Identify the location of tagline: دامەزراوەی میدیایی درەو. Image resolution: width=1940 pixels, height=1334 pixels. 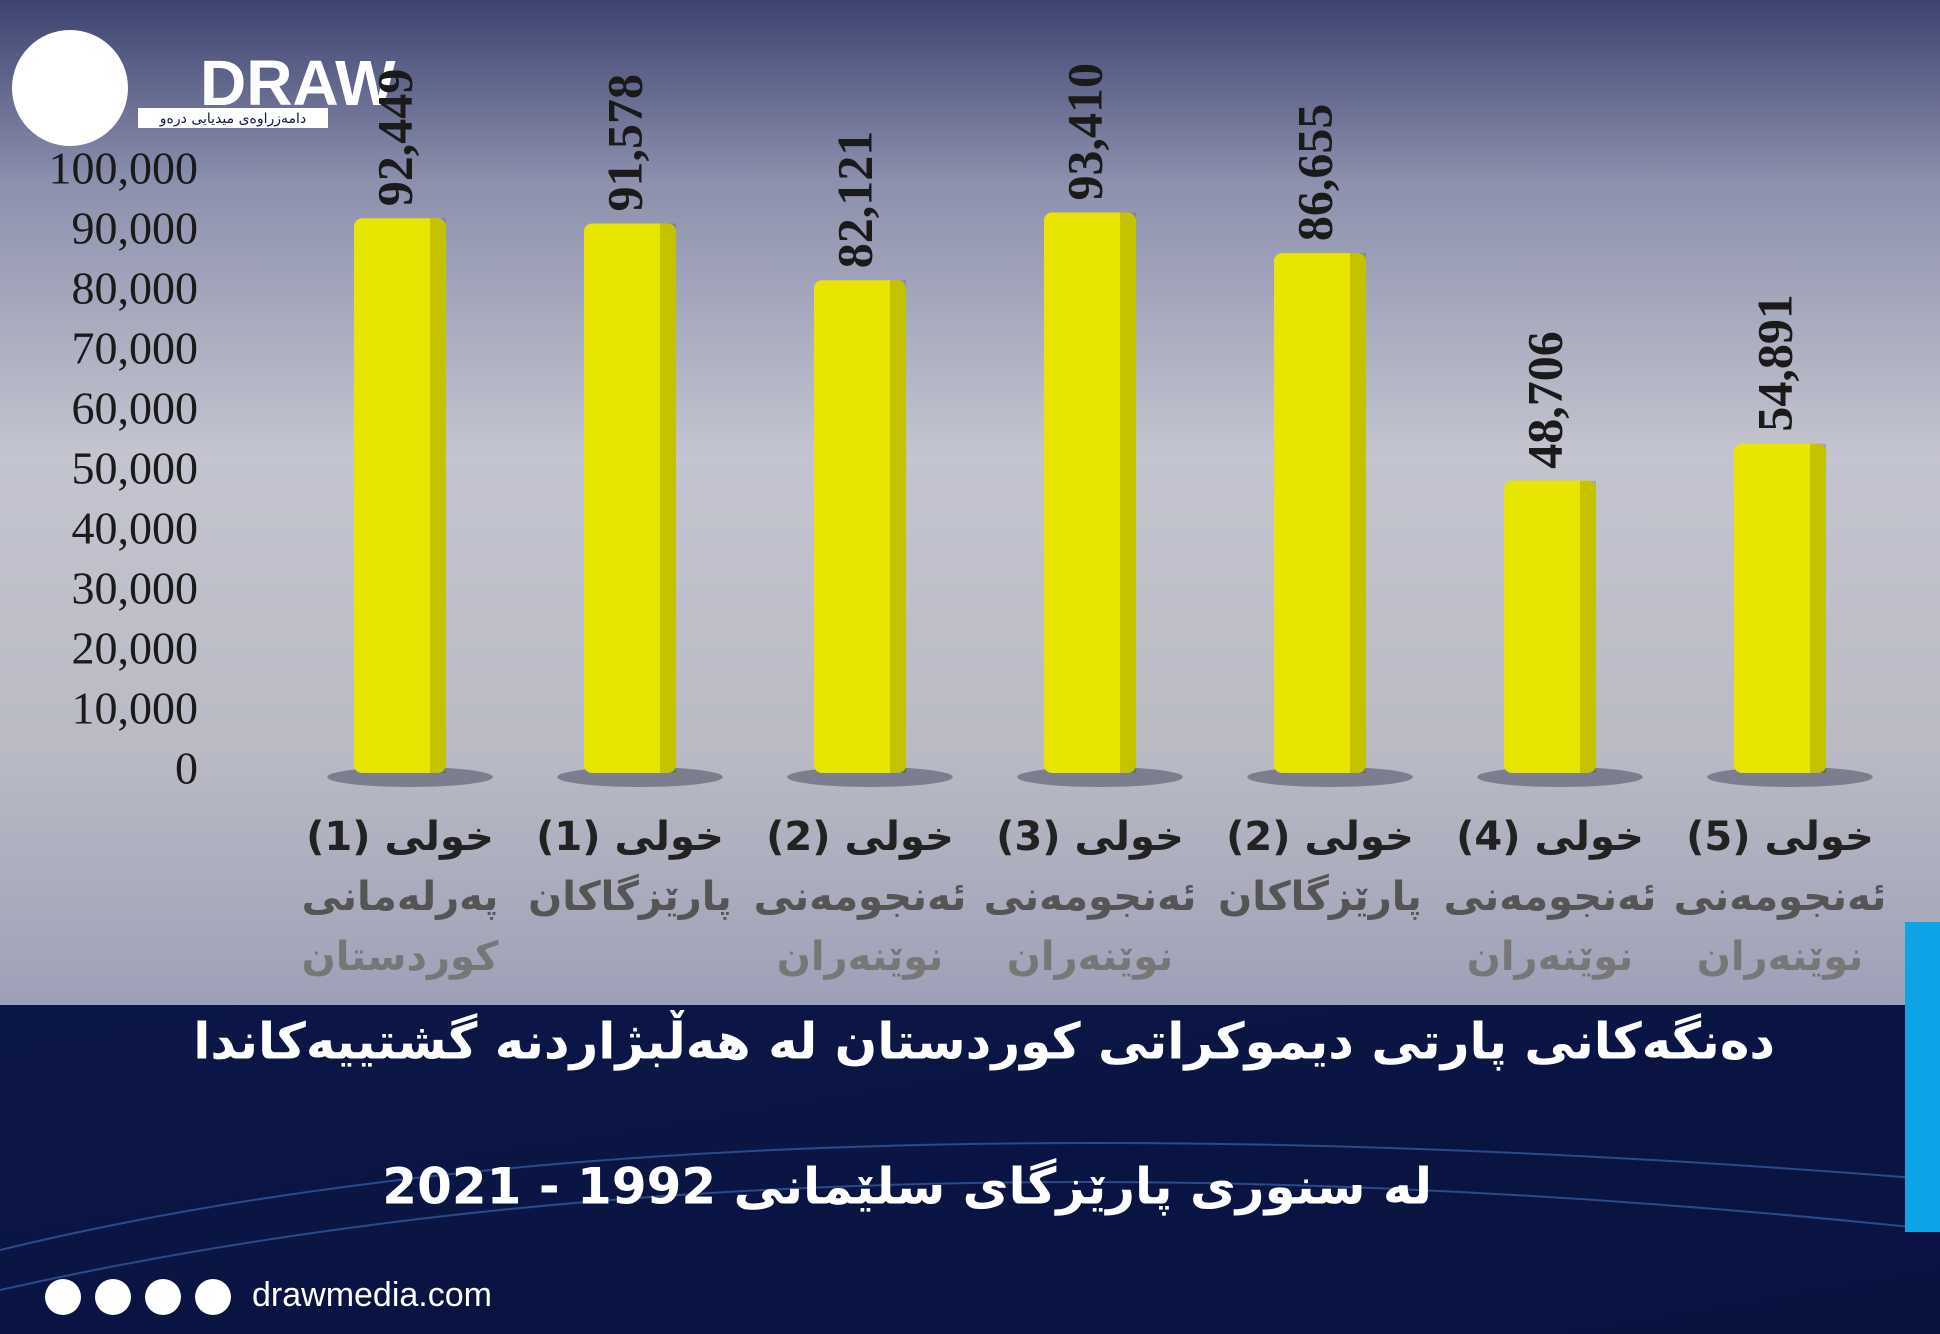
(232, 119).